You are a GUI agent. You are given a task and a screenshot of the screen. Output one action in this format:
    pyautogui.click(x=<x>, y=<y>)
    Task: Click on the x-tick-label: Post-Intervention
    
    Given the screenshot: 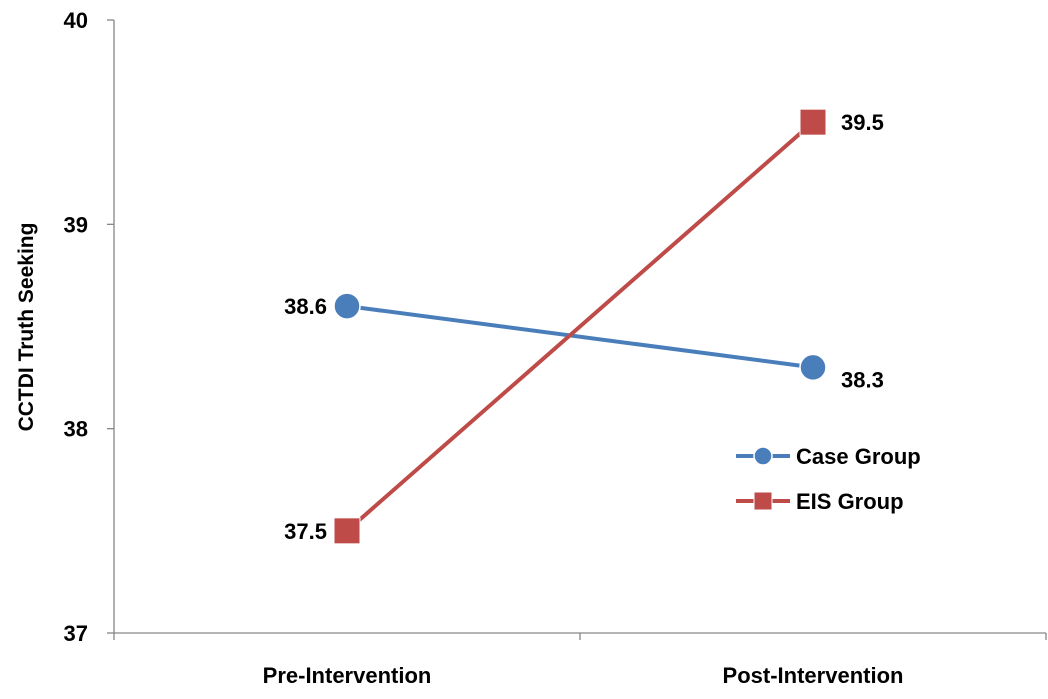 What is the action you would take?
    pyautogui.click(x=813, y=675)
    